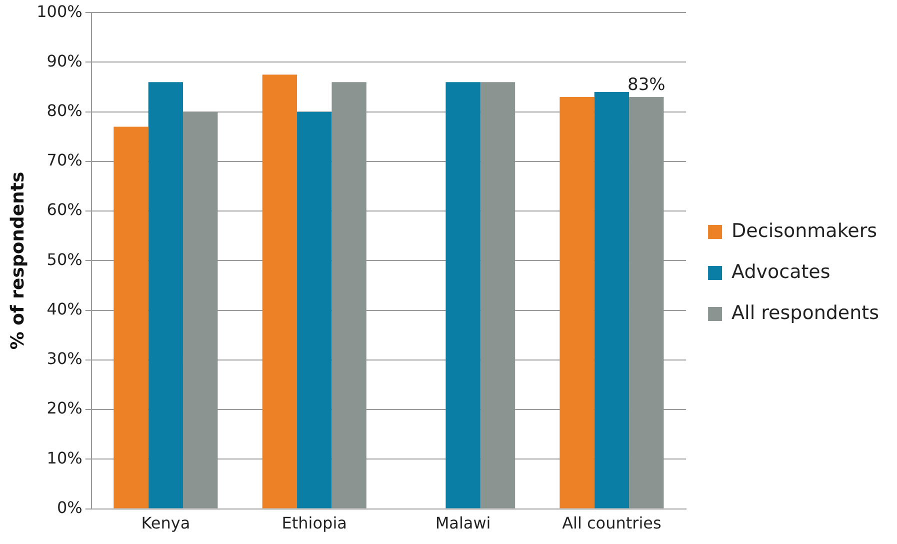 The width and height of the screenshot is (897, 544). I want to click on x-tick-label: Malawi, so click(463, 523).